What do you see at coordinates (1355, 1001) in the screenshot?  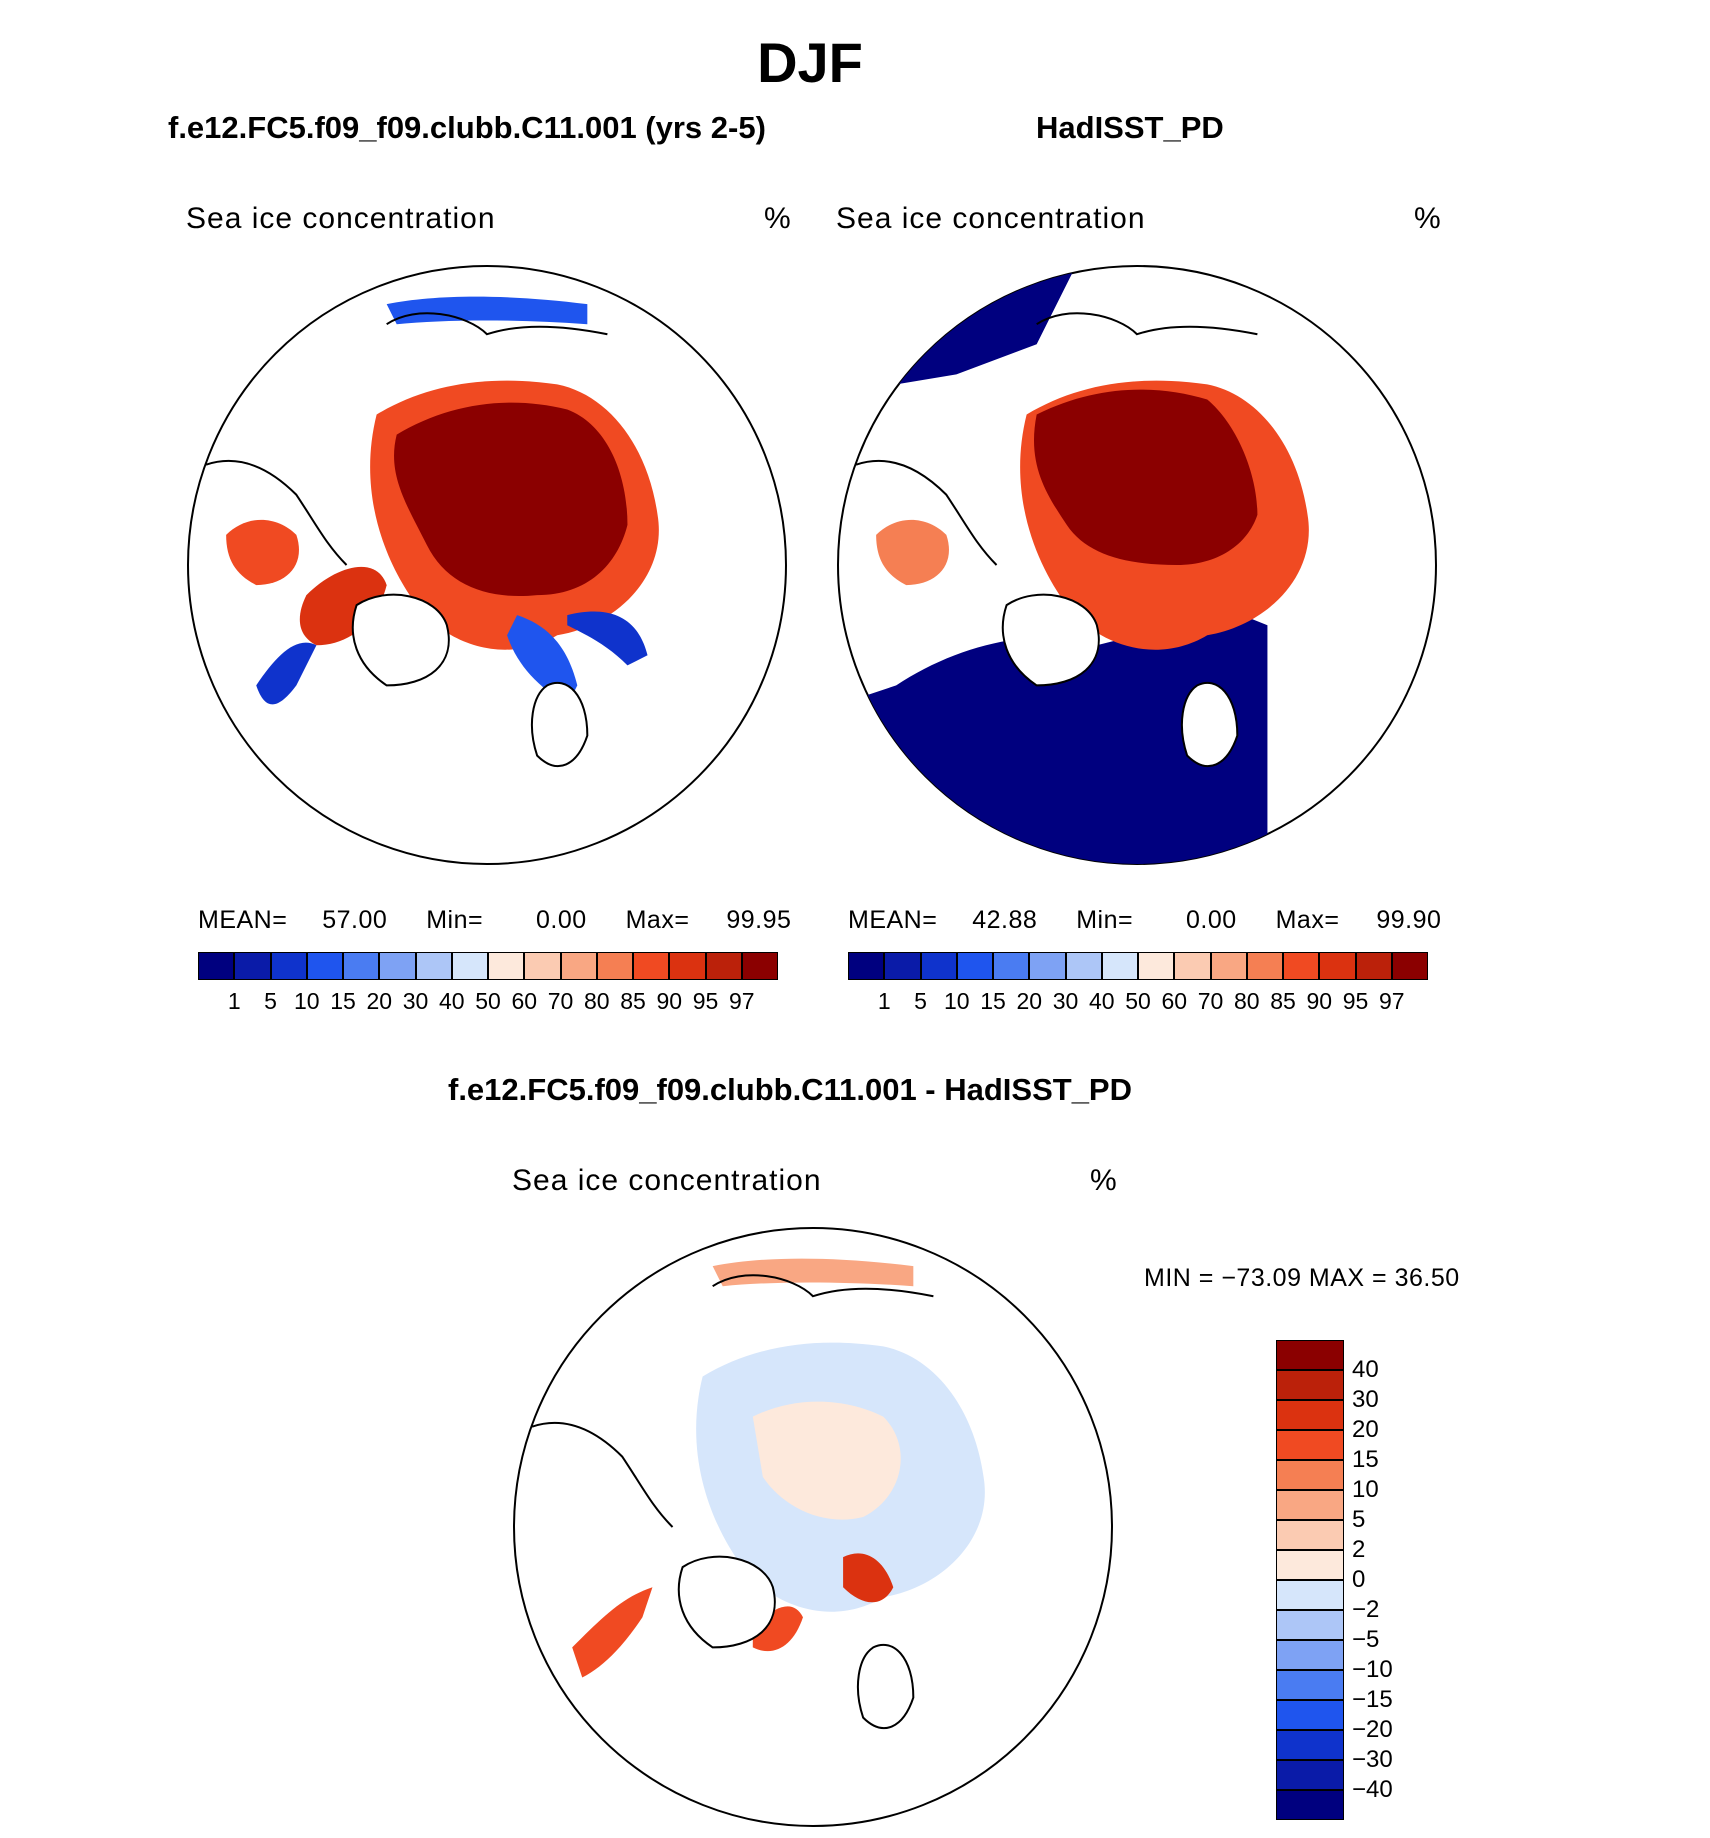 I see `colorbar-tick-label: 95` at bounding box center [1355, 1001].